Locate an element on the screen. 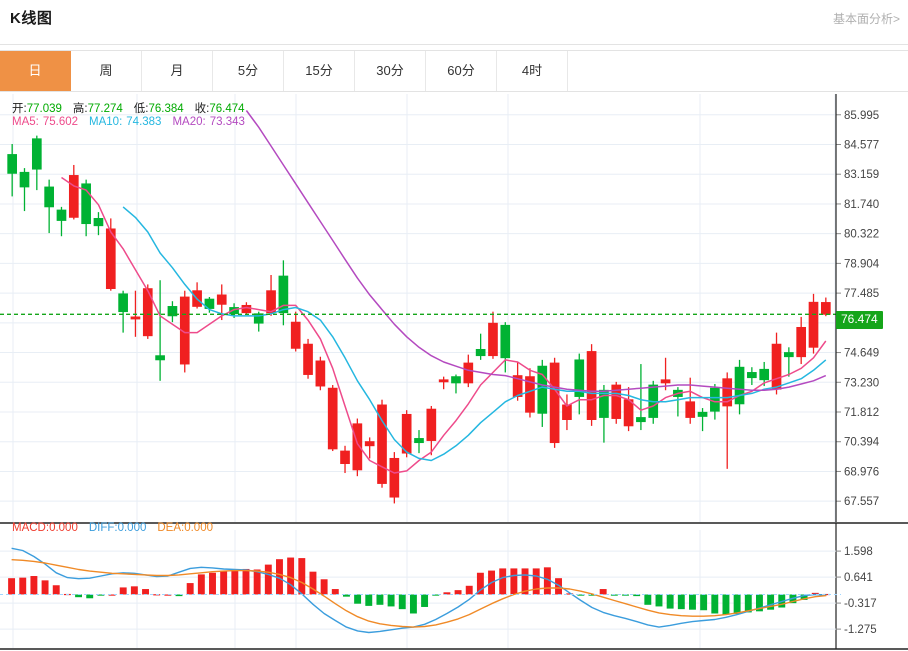 This screenshot has width=908, height=651. tab-0: 日 is located at coordinates (35, 71).